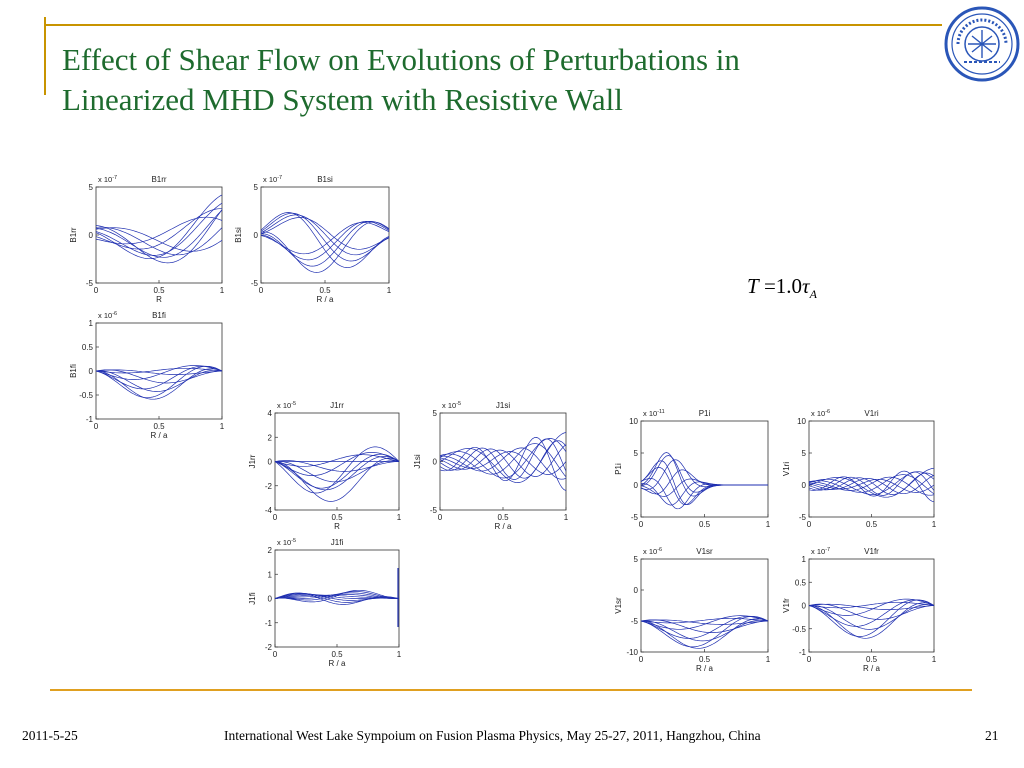 Image resolution: width=1024 pixels, height=768 pixels. I want to click on y-tick-label: 4, so click(270, 413).